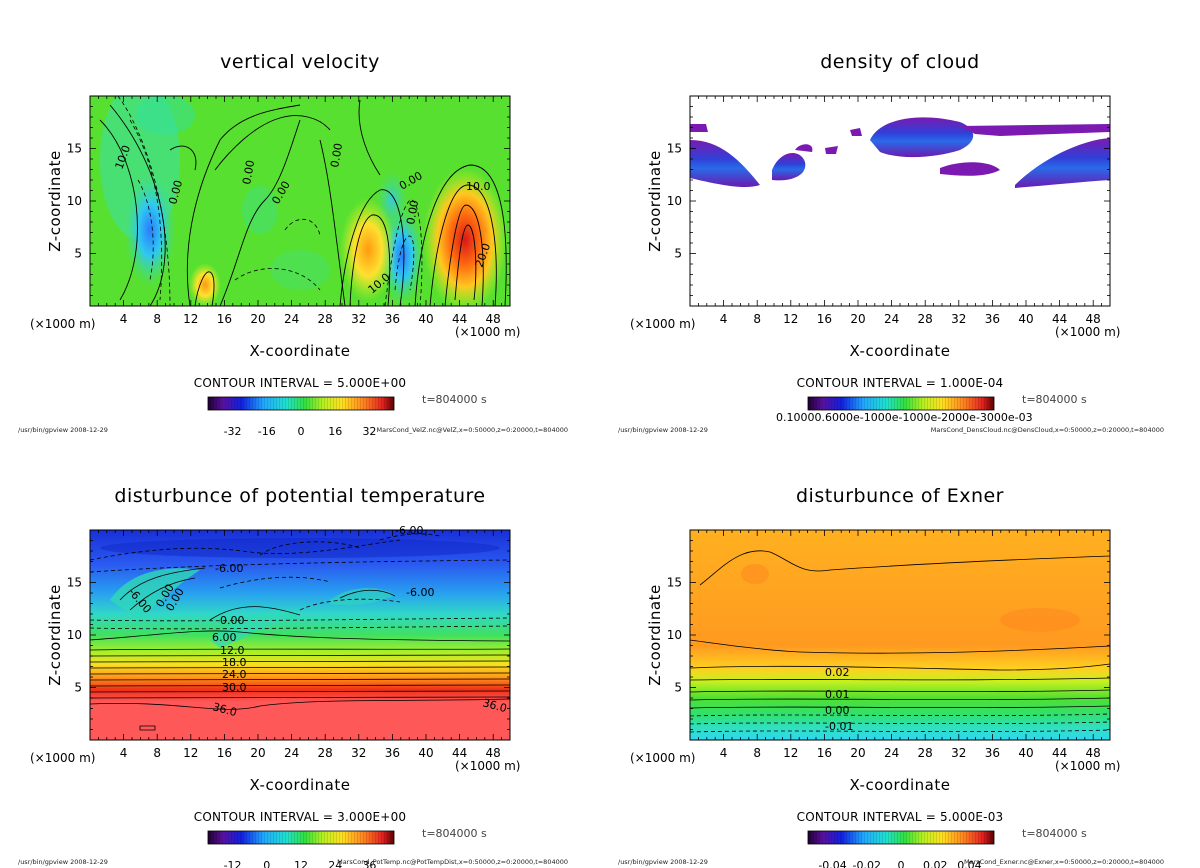 Image resolution: width=1200 pixels, height=868 pixels. Describe the element at coordinates (904, 417) in the screenshot. I see `colorbar-ticks-overlapped: 0.10000.6000e-1000e-1000e-2000e-3000e-03` at that location.